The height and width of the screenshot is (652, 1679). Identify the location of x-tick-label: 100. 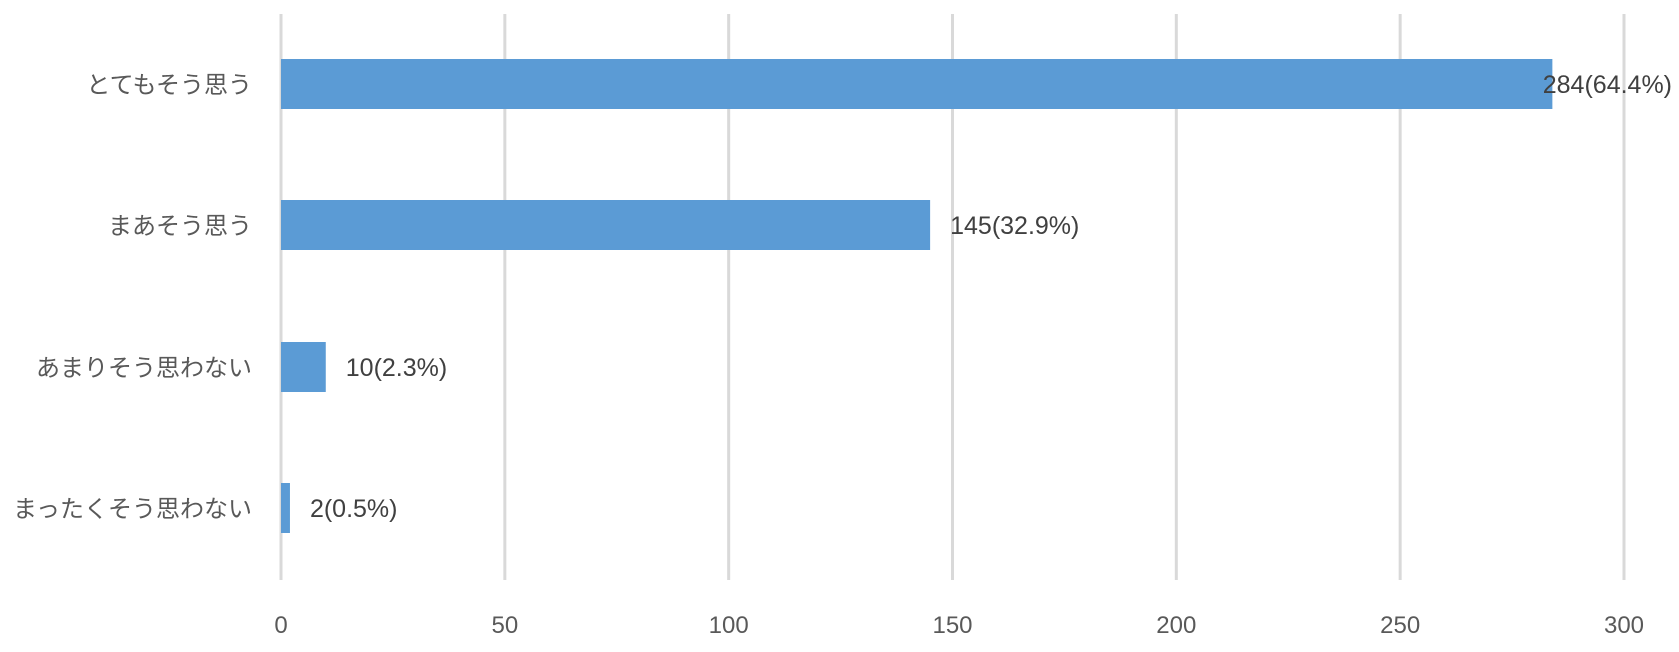
(729, 625).